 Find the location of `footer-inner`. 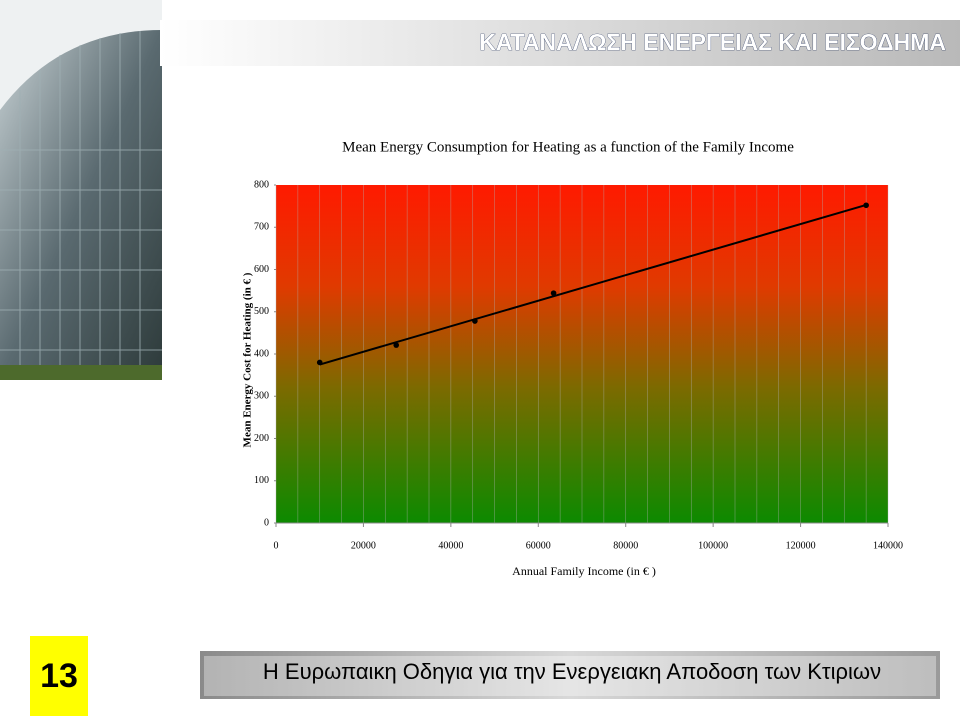

footer-inner is located at coordinates (570, 676).